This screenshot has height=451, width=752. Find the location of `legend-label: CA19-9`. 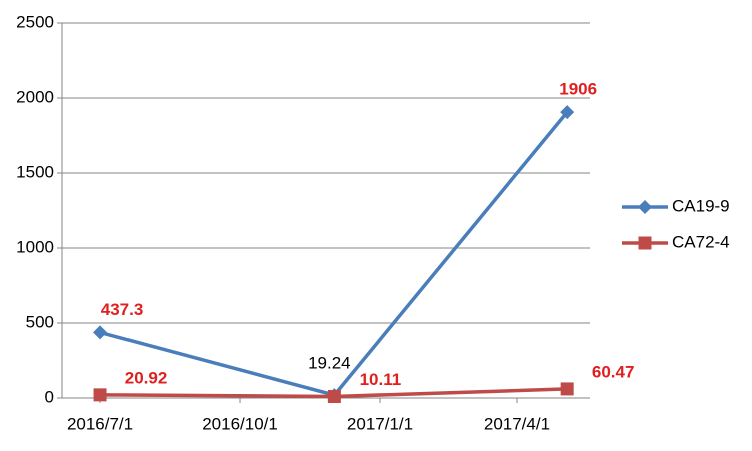

legend-label: CA19-9 is located at coordinates (701, 205).